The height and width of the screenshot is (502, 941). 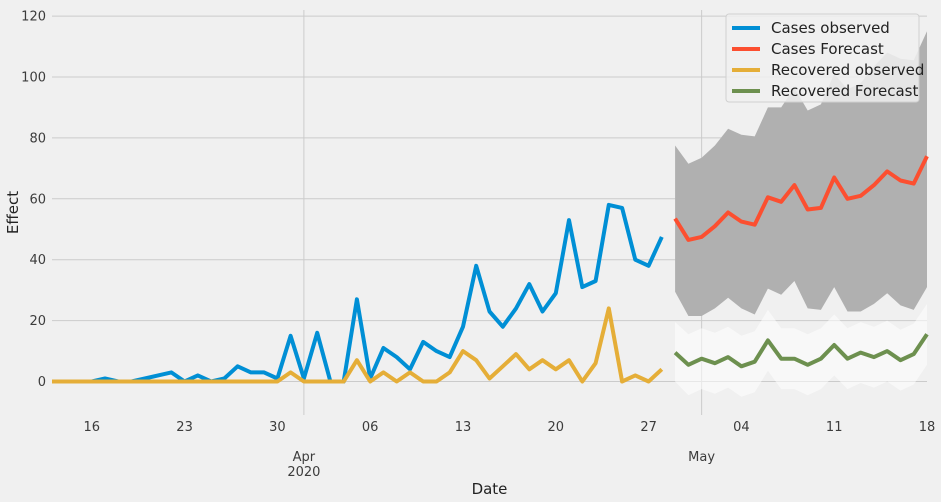 What do you see at coordinates (648, 427) in the screenshot?
I see `x-tick-label: 27` at bounding box center [648, 427].